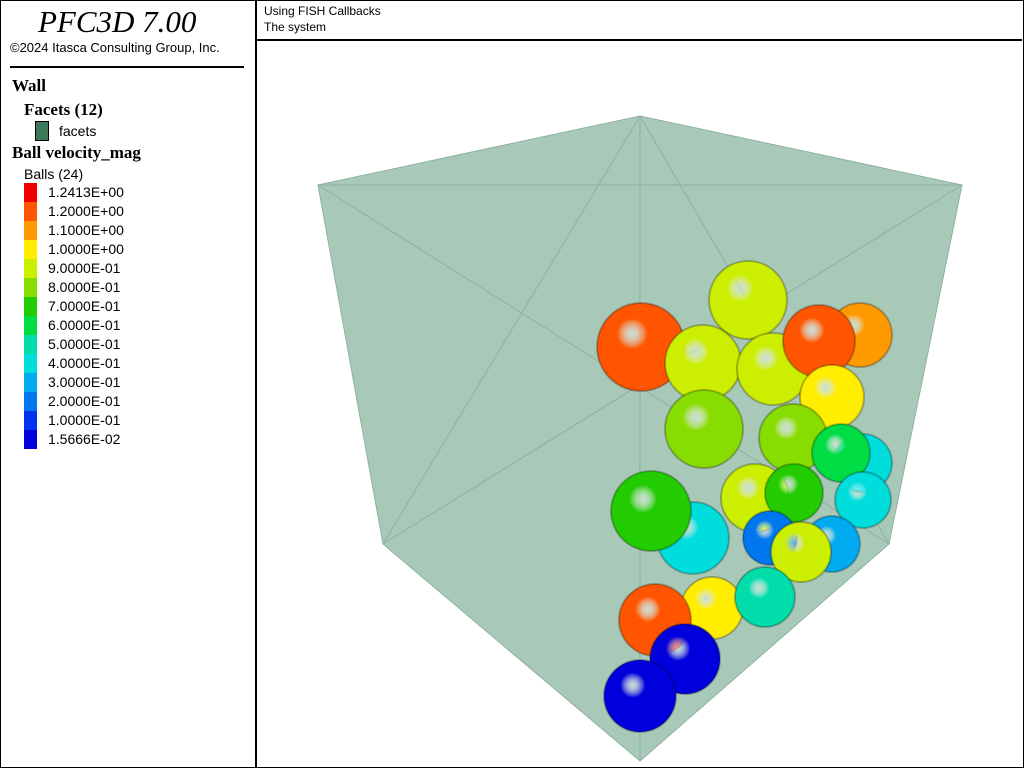 This screenshot has width=1024, height=772. I want to click on copyright-text: ©2024 Itasca Consulting Group, Inc., so click(115, 47).